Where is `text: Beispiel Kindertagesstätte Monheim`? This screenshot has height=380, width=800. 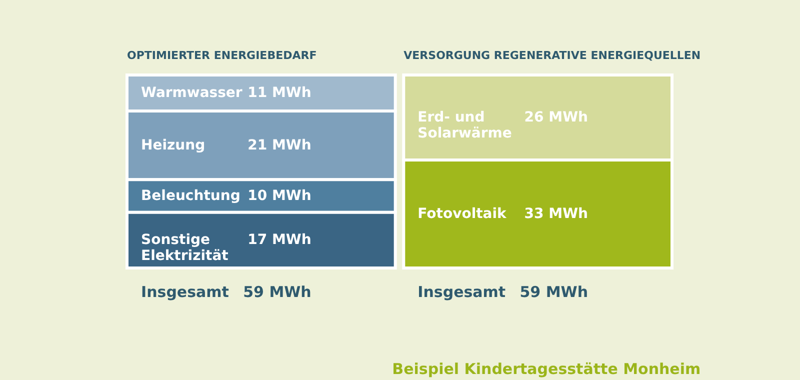 text: Beispiel Kindertagesstätte Monheim is located at coordinates (546, 369).